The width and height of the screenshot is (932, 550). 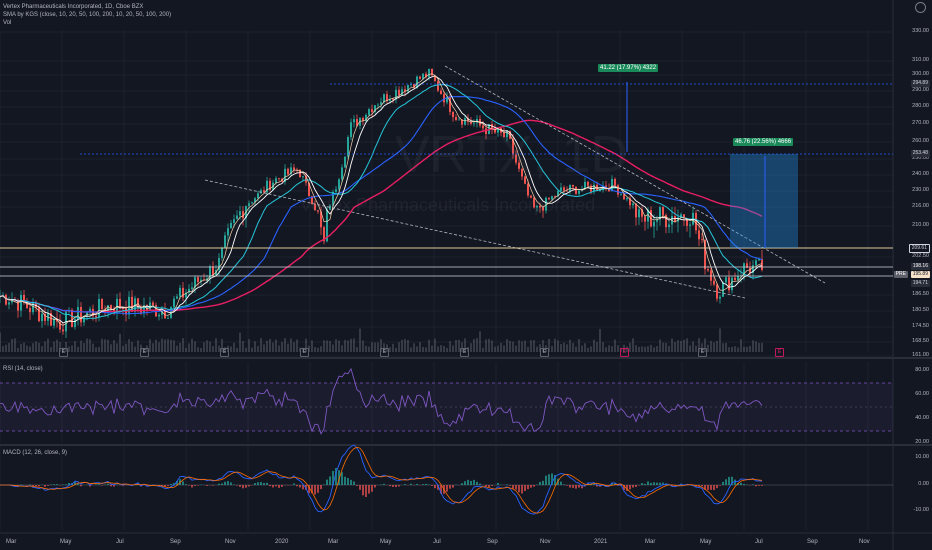 I want to click on macd-legend: MACD (12, 26, close, 9), so click(x=35, y=453).